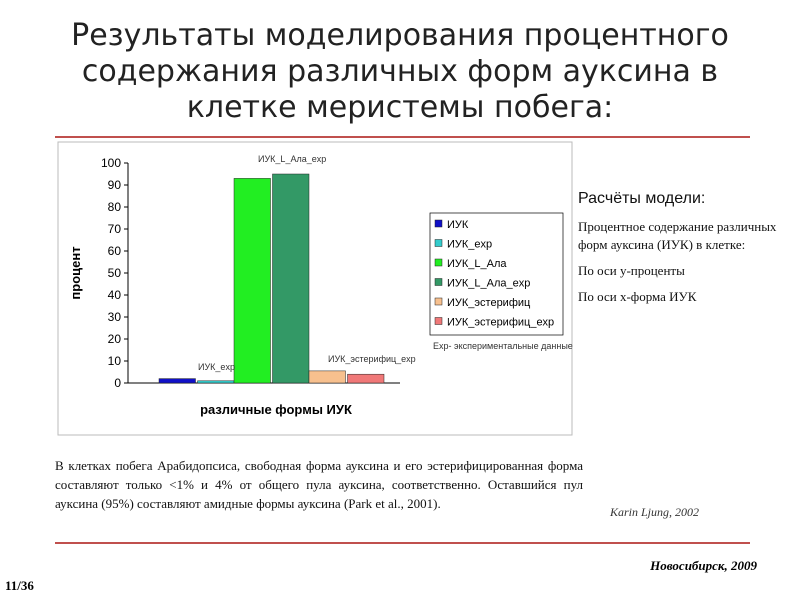 This screenshot has height=600, width=800. Describe the element at coordinates (400, 107) in the screenshot. I see `title-line: клетке меристемы побега:` at that location.